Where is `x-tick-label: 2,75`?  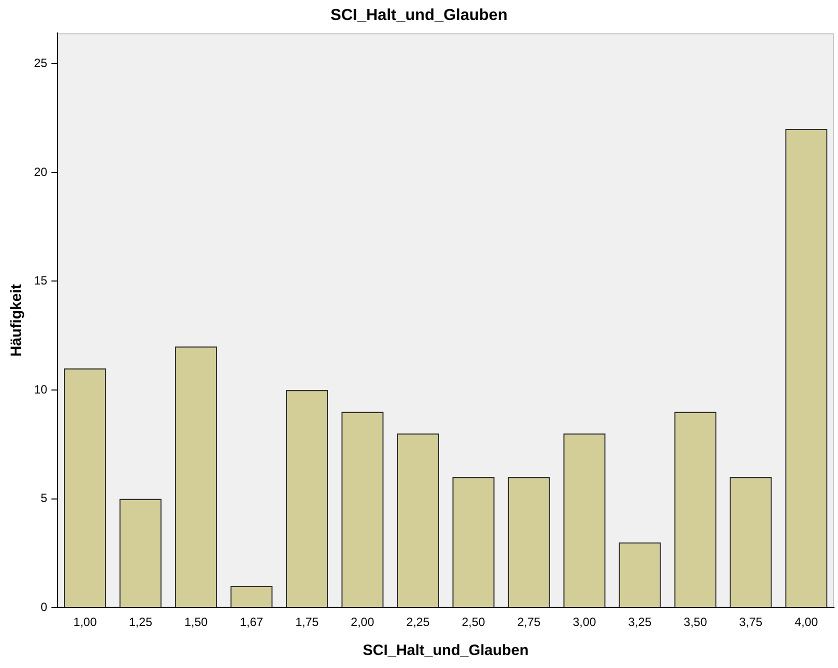
x-tick-label: 2,75 is located at coordinates (529, 622).